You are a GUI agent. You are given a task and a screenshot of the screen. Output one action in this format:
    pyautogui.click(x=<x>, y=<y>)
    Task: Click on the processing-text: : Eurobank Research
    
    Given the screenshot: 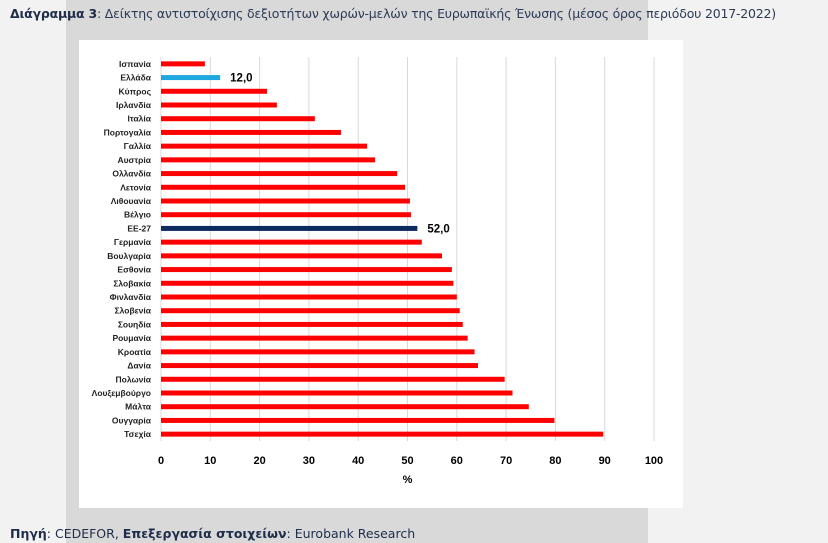 What is the action you would take?
    pyautogui.click(x=351, y=533)
    